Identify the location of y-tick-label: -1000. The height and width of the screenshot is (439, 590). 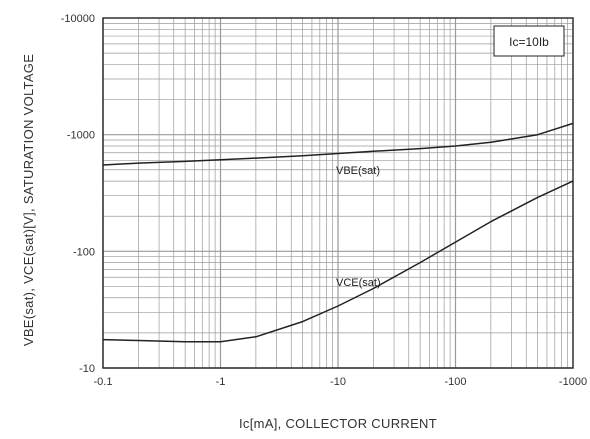
(81, 136).